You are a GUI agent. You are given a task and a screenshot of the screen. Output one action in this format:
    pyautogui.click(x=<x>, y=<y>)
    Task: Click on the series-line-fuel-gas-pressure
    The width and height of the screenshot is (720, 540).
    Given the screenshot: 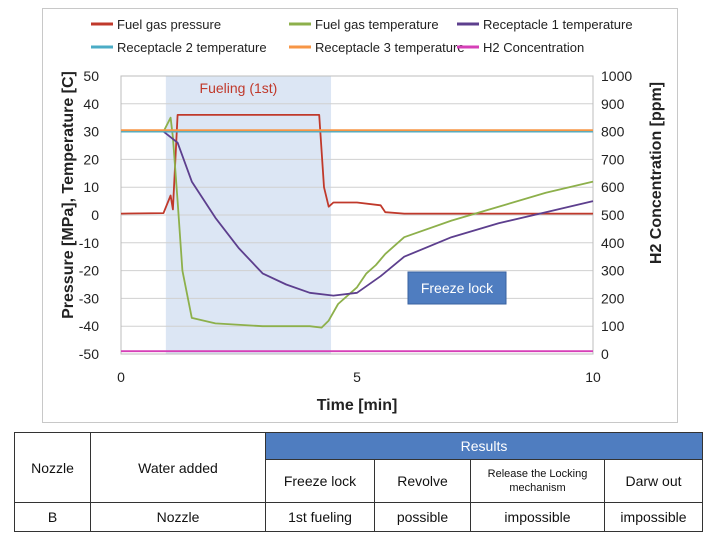 What is the action you would take?
    pyautogui.click(x=356, y=164)
    